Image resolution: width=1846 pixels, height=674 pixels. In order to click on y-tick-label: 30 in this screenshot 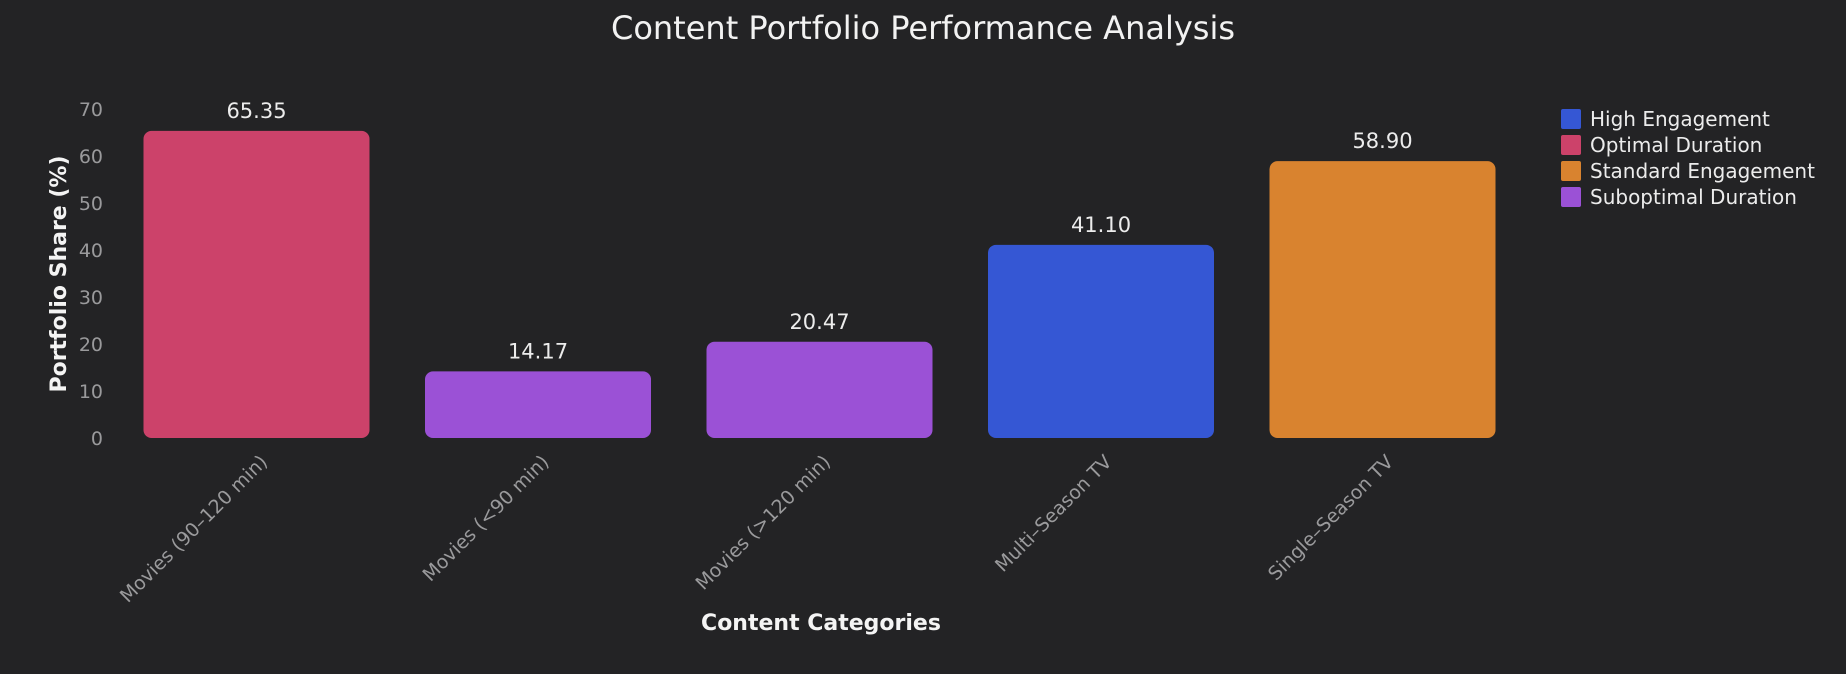, I will do `click(91, 298)`.